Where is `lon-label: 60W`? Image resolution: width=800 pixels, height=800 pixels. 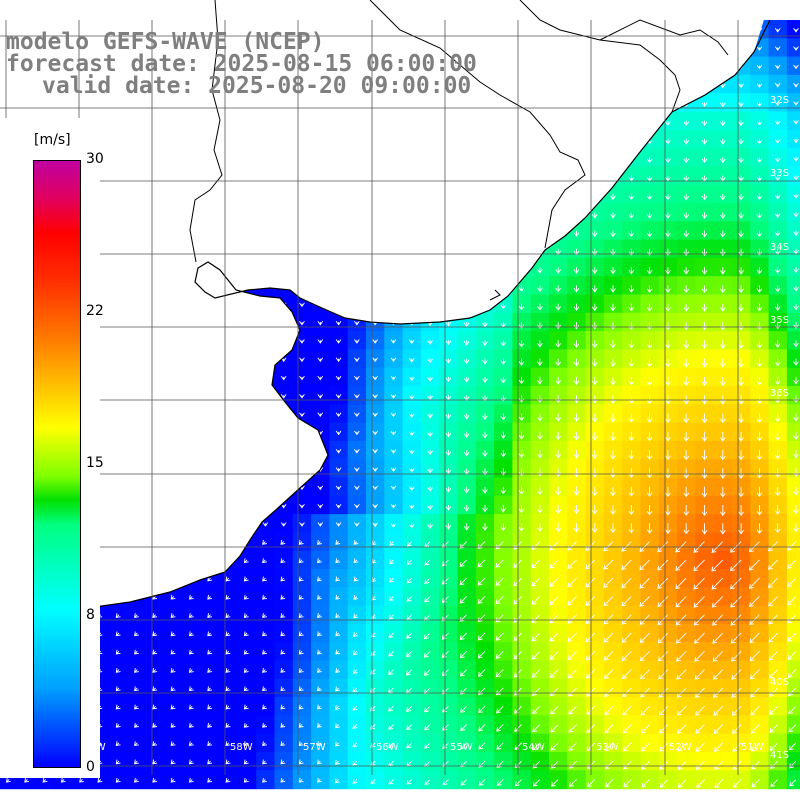 lon-label: 60W is located at coordinates (94, 747).